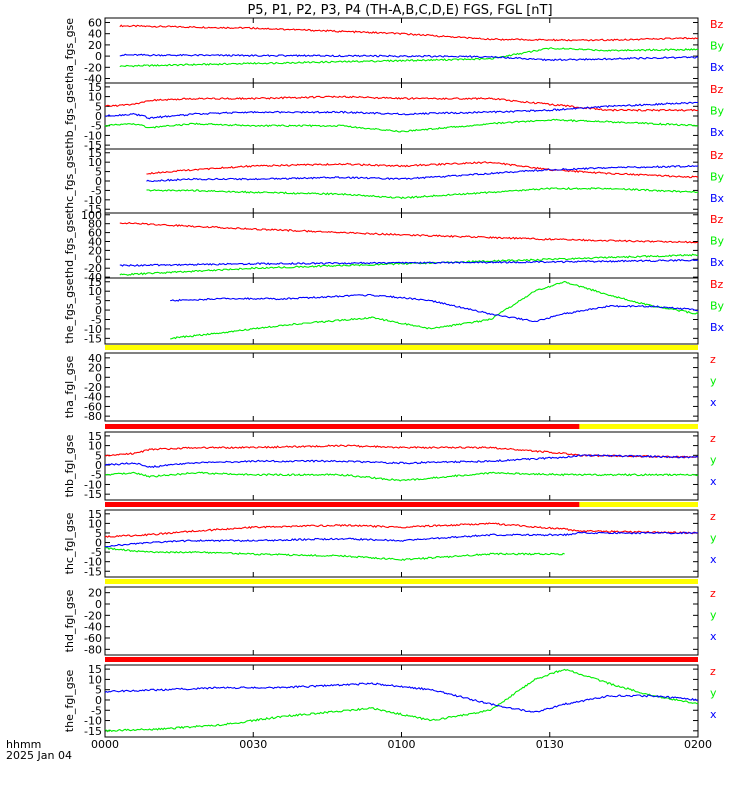  Describe the element at coordinates (69, 620) in the screenshot. I see `y-axis-label: thd_fgl_gse` at that location.